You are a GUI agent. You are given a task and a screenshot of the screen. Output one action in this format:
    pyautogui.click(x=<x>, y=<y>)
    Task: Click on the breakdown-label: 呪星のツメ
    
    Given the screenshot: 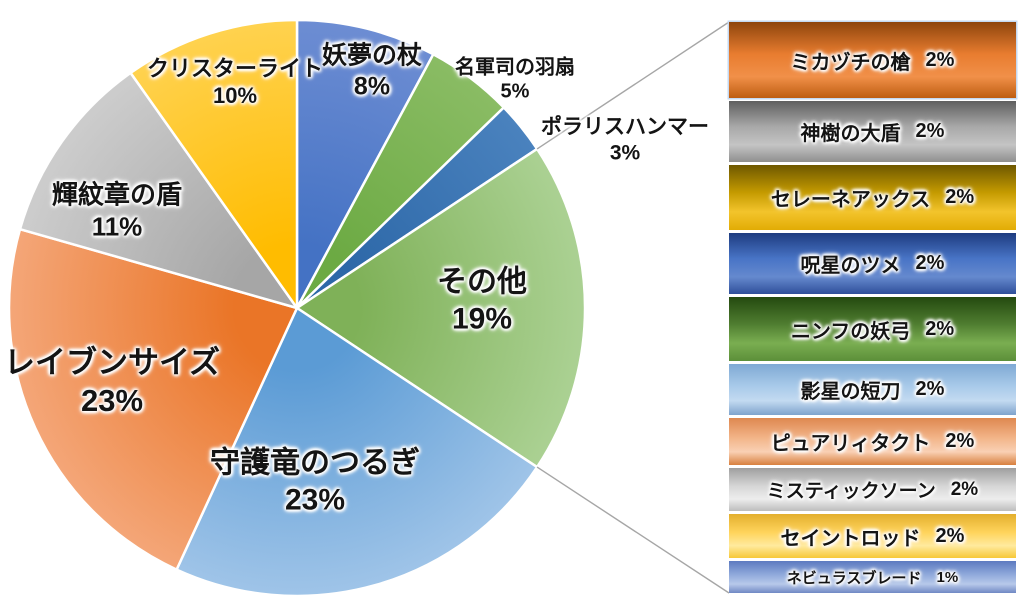 What is the action you would take?
    pyautogui.click(x=850, y=266)
    